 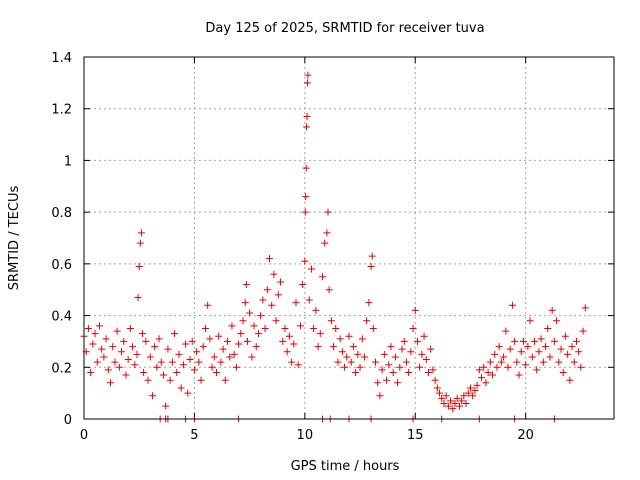 What do you see at coordinates (305, 435) in the screenshot?
I see `x-tick-label: 10` at bounding box center [305, 435].